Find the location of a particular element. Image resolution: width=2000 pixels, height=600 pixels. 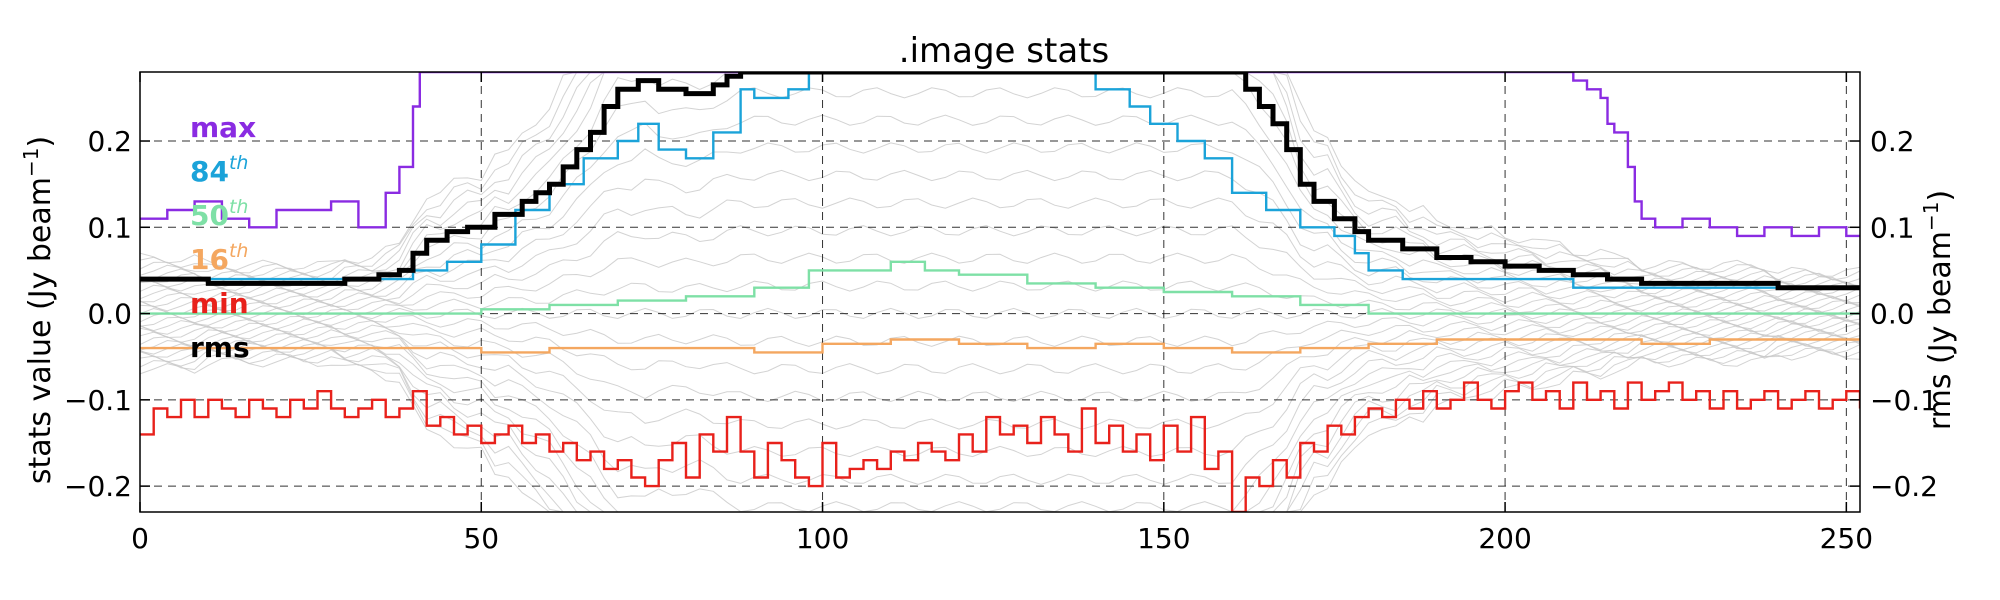

y2-tick-label: −0.1 is located at coordinates (1904, 400).